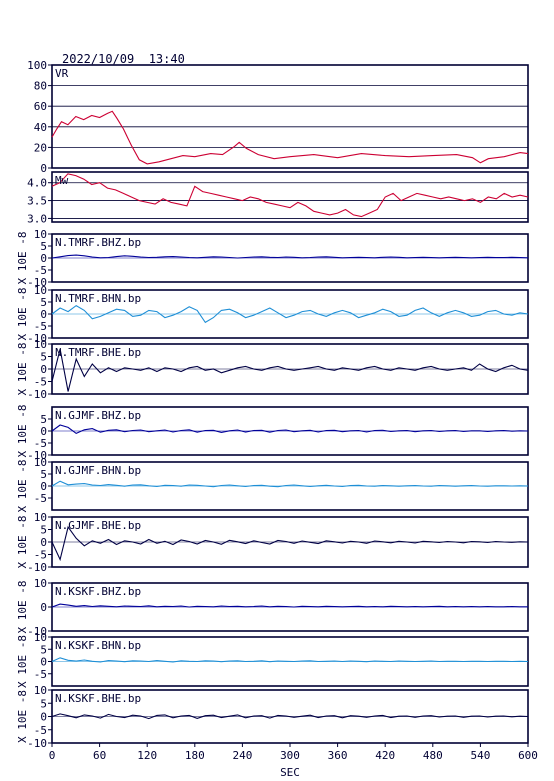 The image size is (554, 781). I want to click on panel-label: N.TMRF.BHE.bp, so click(98, 352).